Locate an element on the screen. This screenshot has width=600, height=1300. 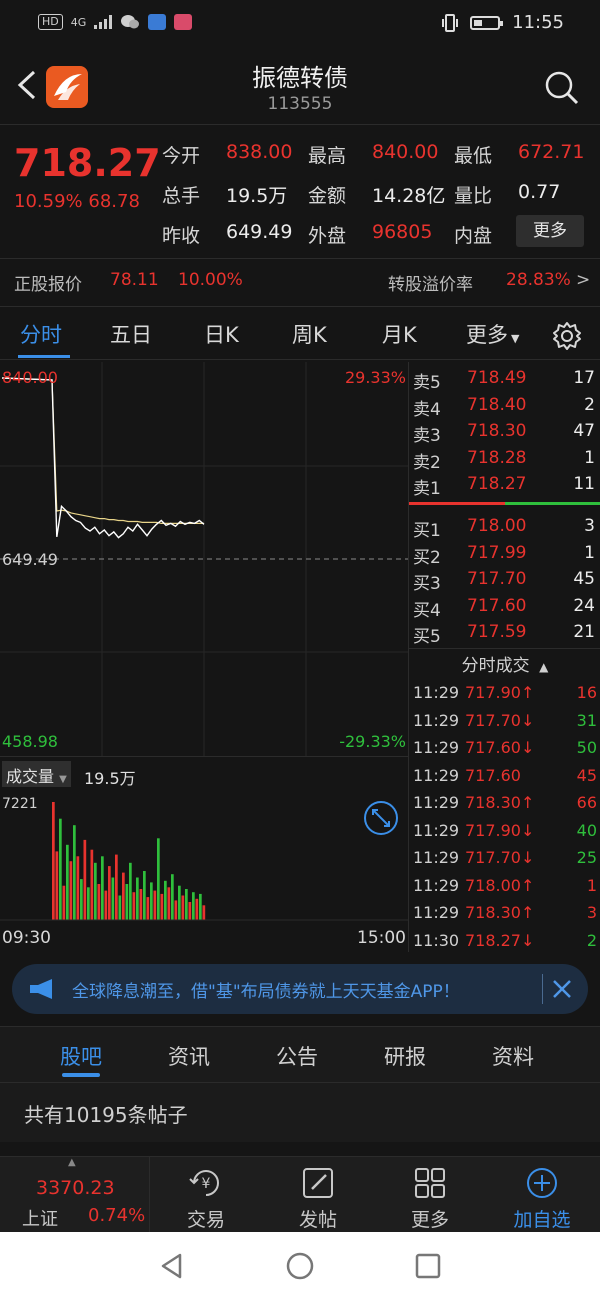
tab-news: 资讯 is located at coordinates (189, 1057).